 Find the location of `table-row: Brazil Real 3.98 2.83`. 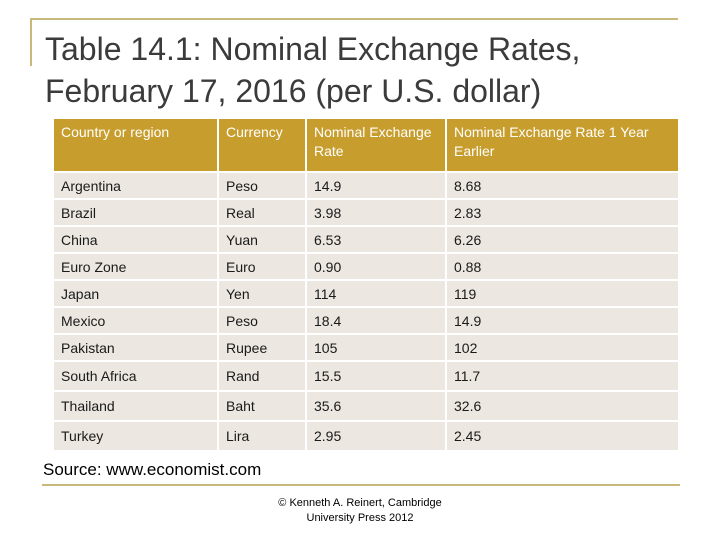

table-row: Brazil Real 3.98 2.83 is located at coordinates (366, 213).